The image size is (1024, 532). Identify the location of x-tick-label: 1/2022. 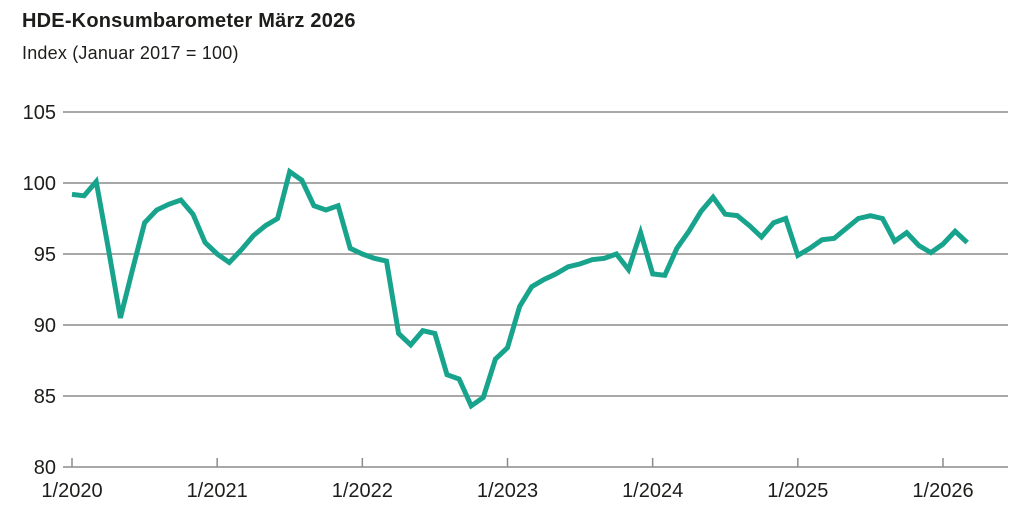
(362, 491).